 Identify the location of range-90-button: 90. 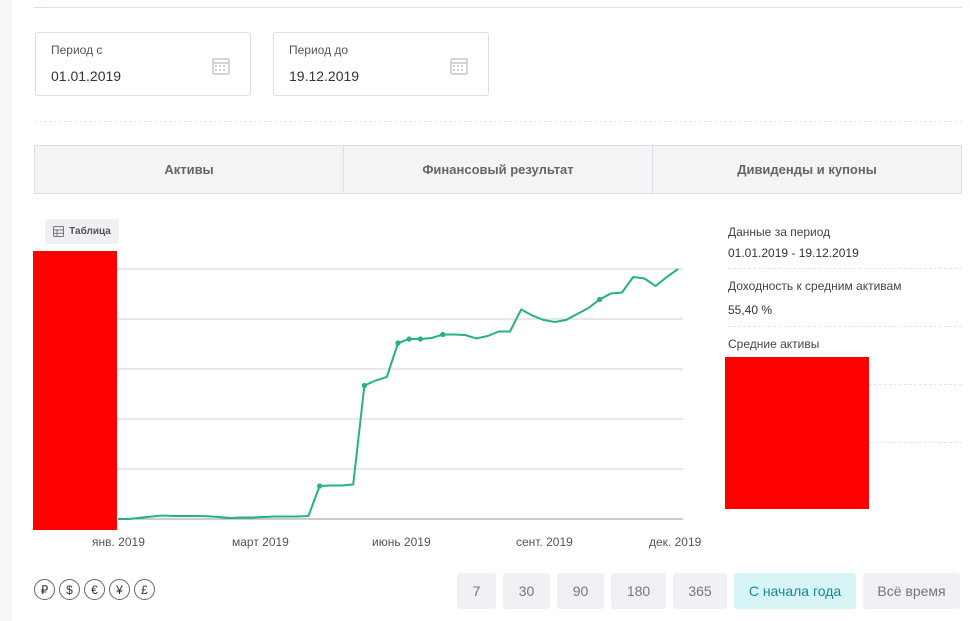
(580, 591).